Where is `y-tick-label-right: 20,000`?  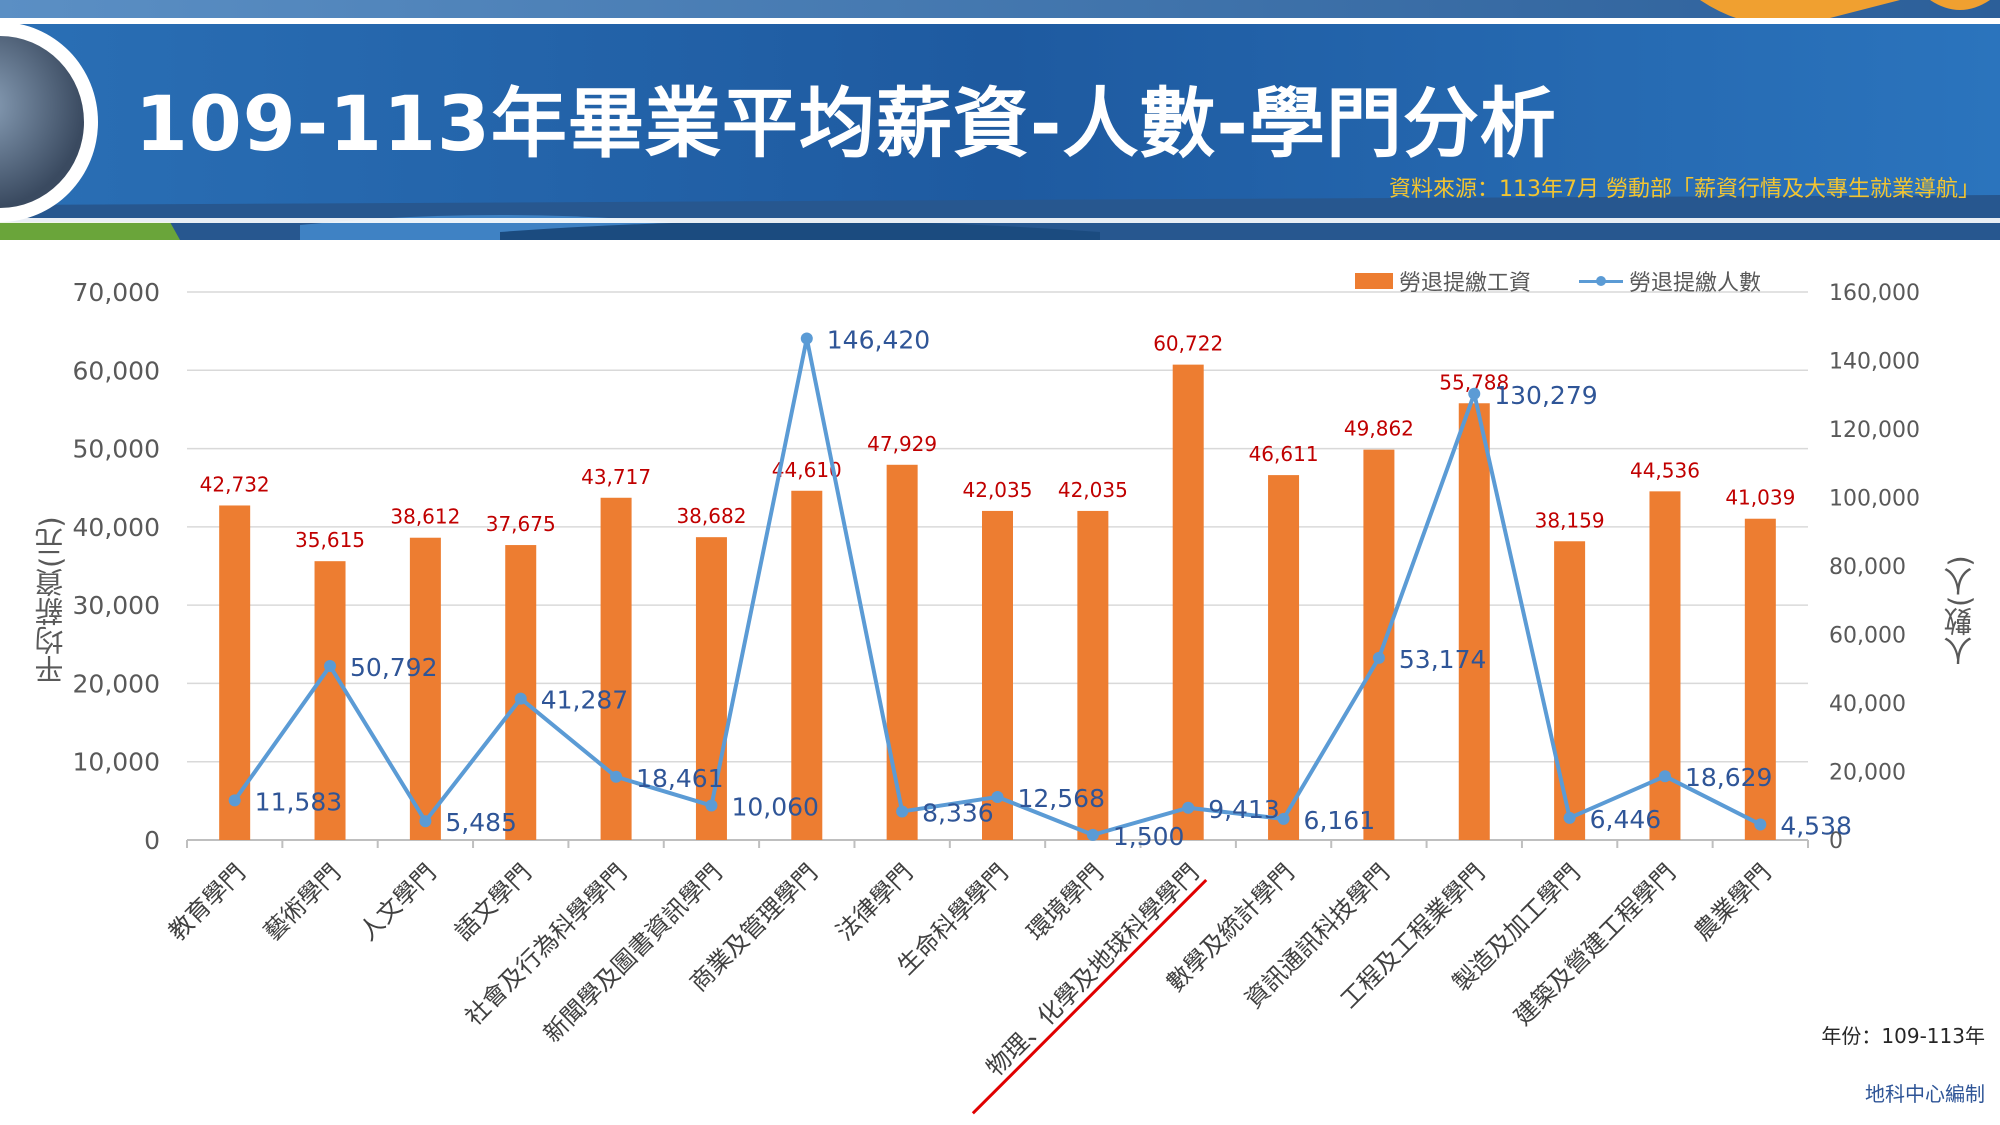
y-tick-label-right: 20,000 is located at coordinates (1867, 773).